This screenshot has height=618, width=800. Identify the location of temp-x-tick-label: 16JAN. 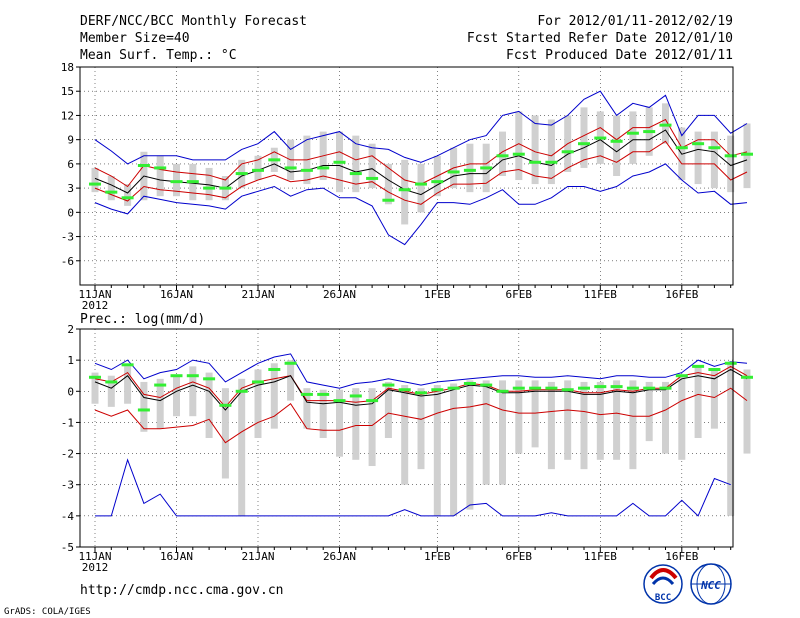
(176, 294).